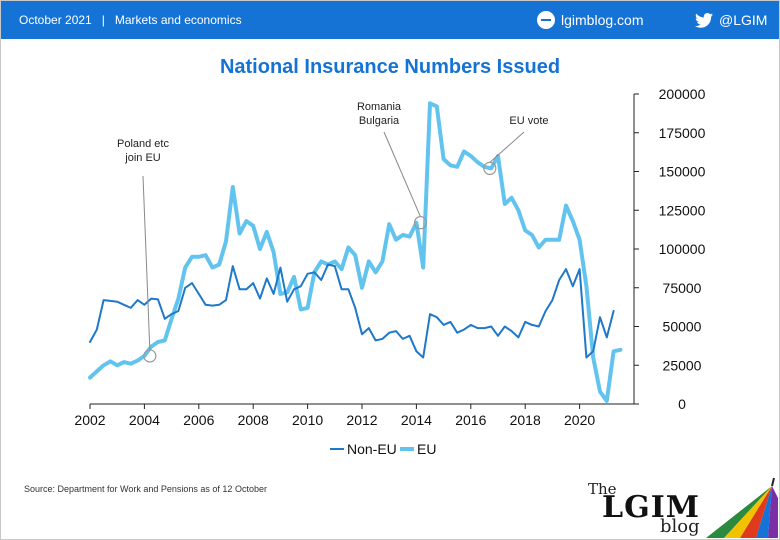 The height and width of the screenshot is (540, 780). Describe the element at coordinates (682, 133) in the screenshot. I see `y-tick-label: 175000` at that location.